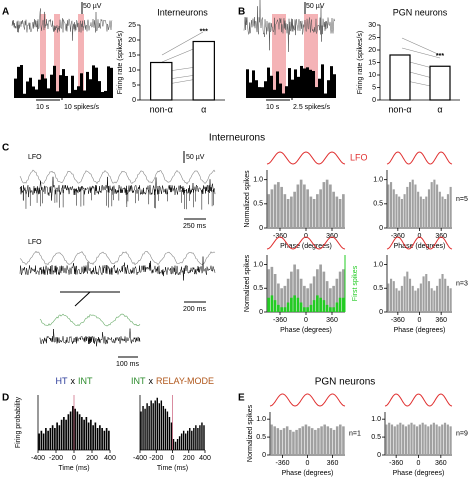  Describe the element at coordinates (134, 100) in the screenshot. I see `y-tick-label: 0` at that location.